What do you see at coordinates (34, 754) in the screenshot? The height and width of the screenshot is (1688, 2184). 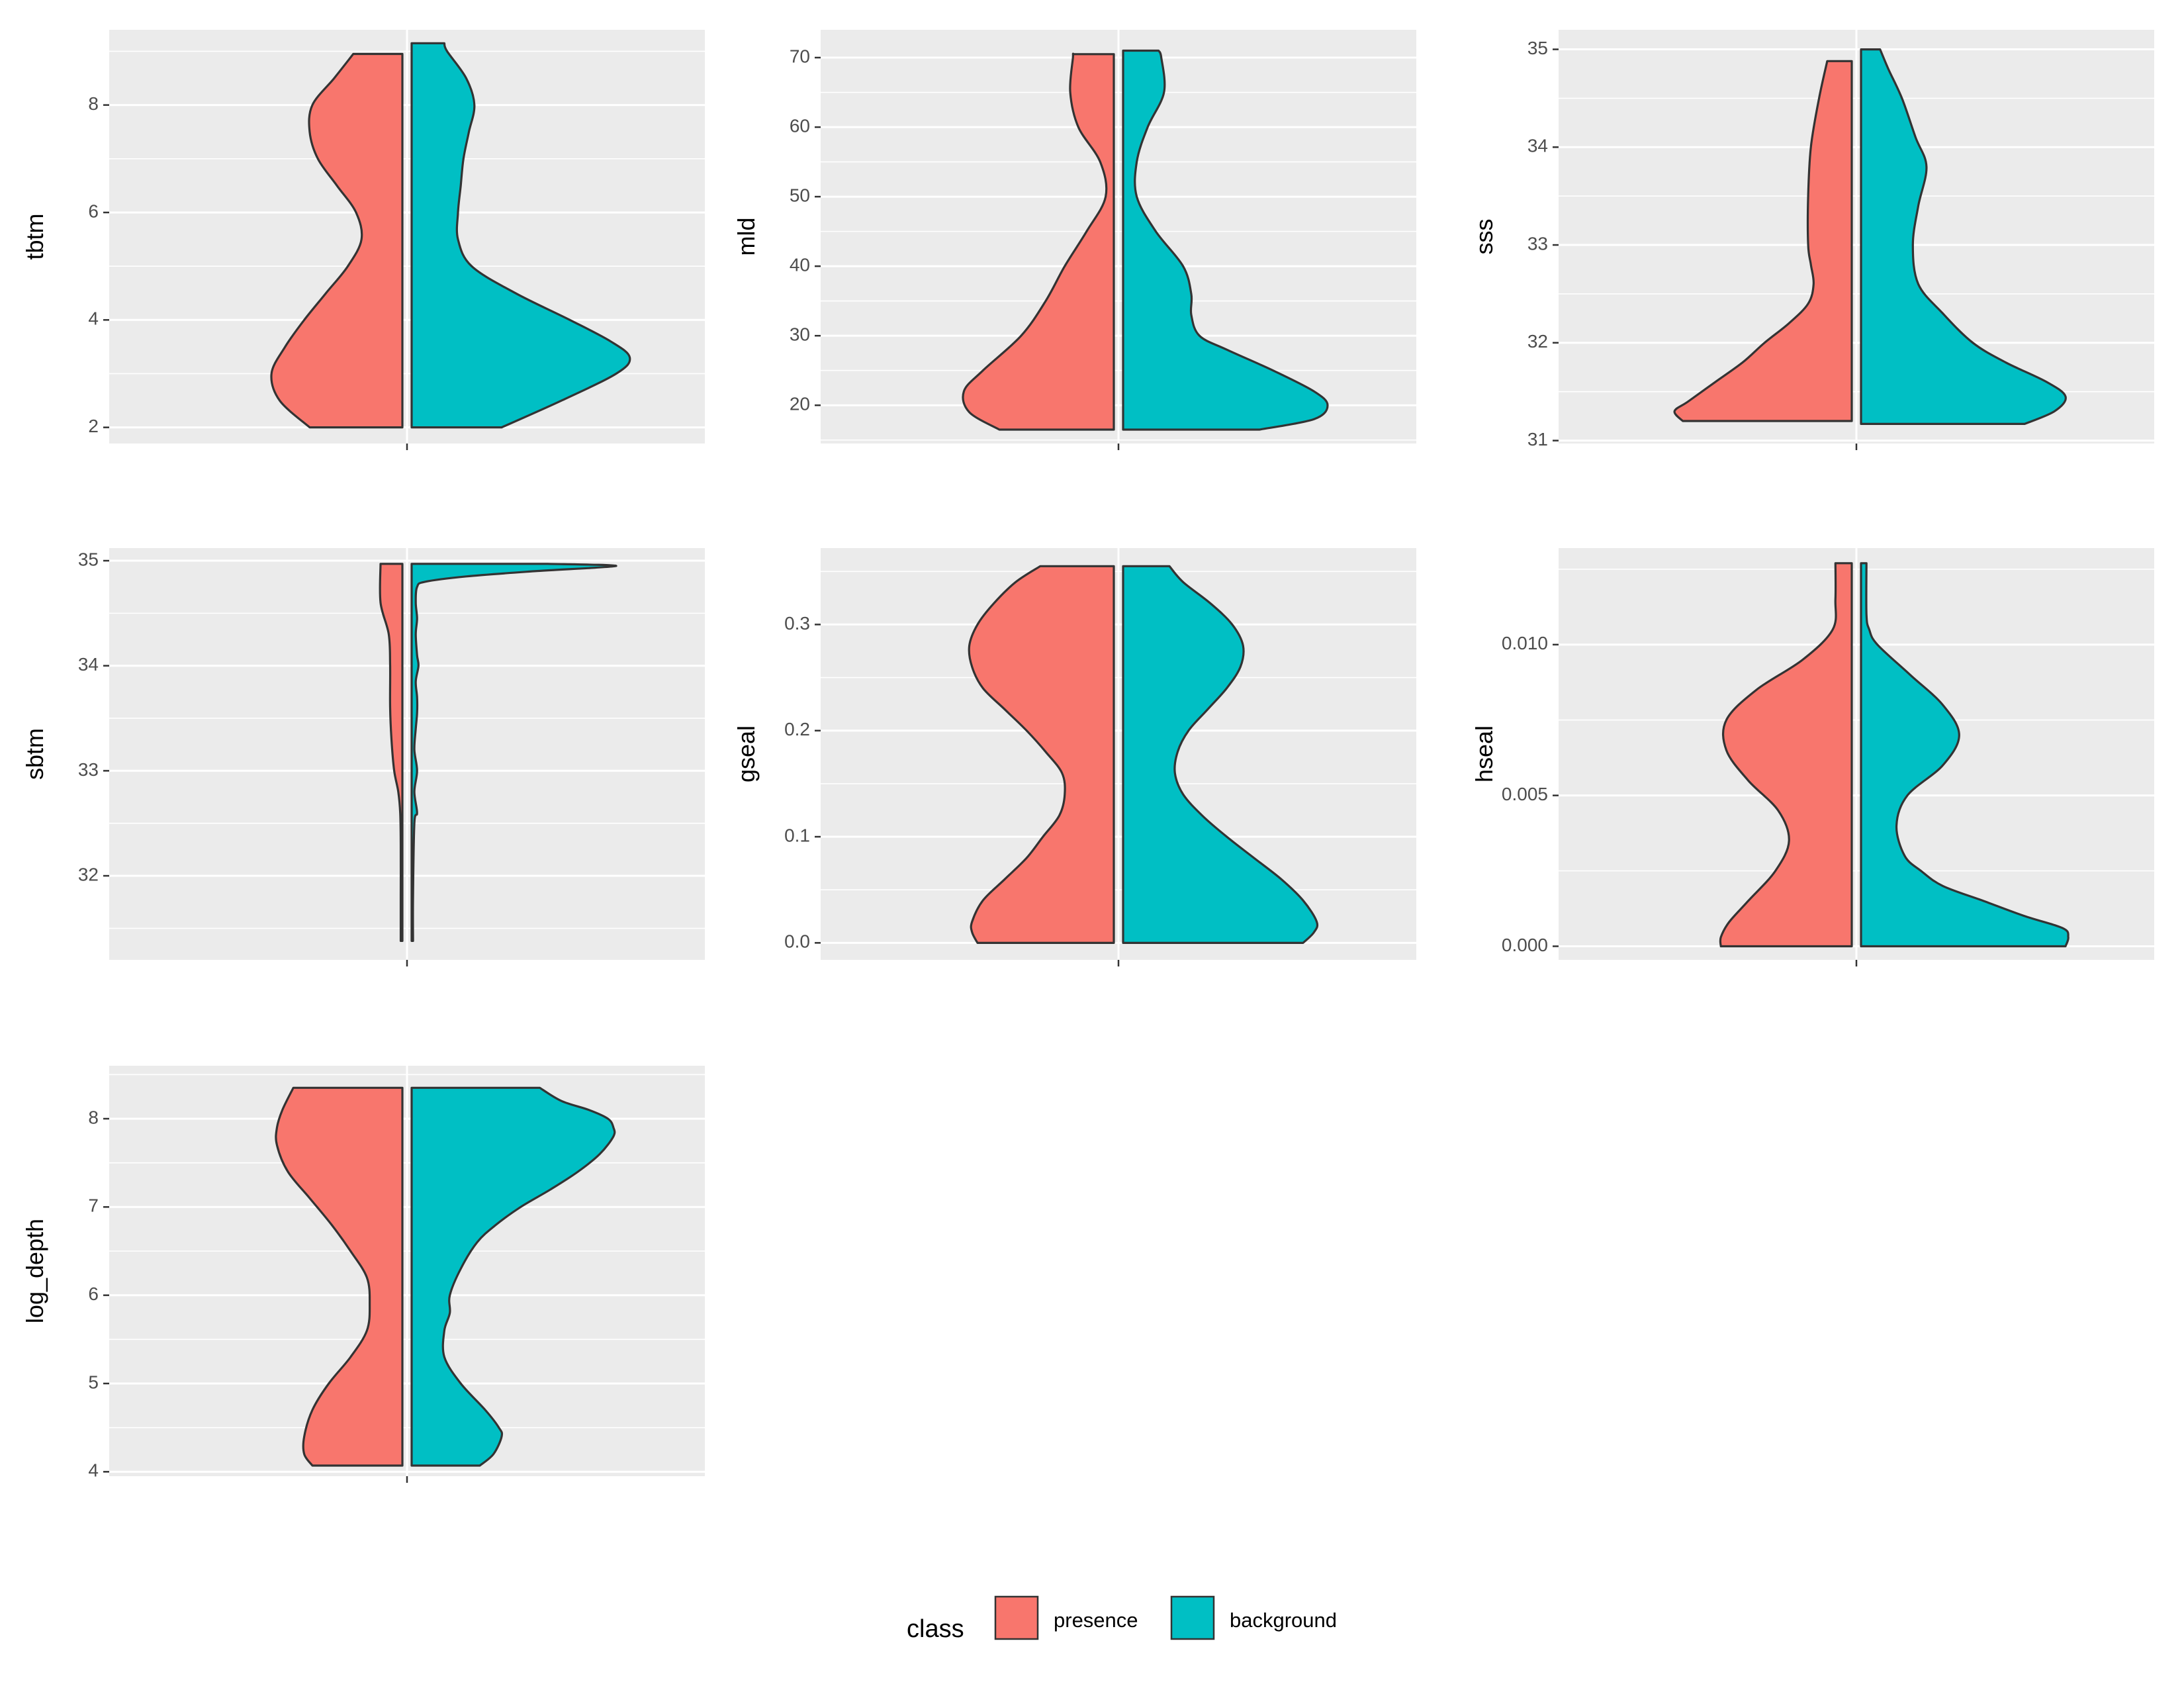 I see `y-axis-title: sbtm` at bounding box center [34, 754].